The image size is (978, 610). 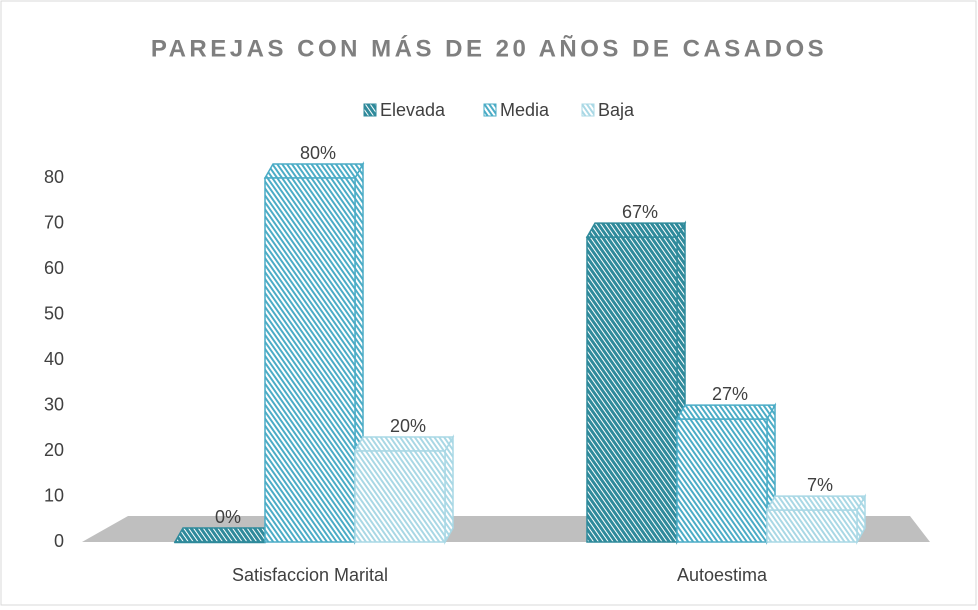 What do you see at coordinates (54, 313) in the screenshot?
I see `y-tick-label: 50` at bounding box center [54, 313].